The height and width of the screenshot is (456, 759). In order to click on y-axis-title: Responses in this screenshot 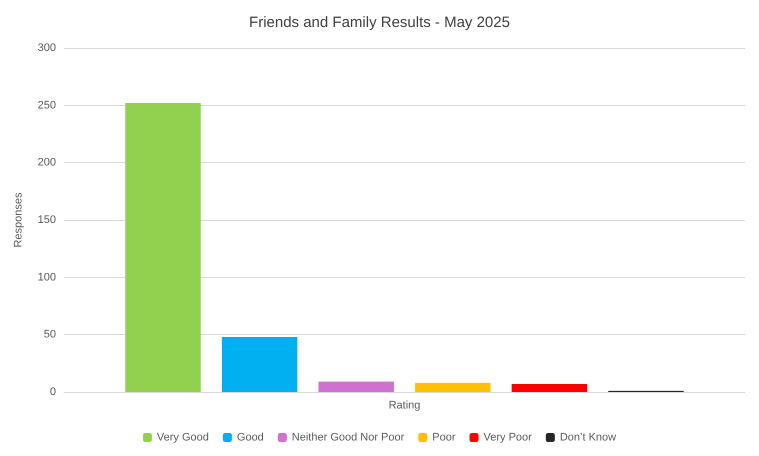, I will do `click(18, 220)`.